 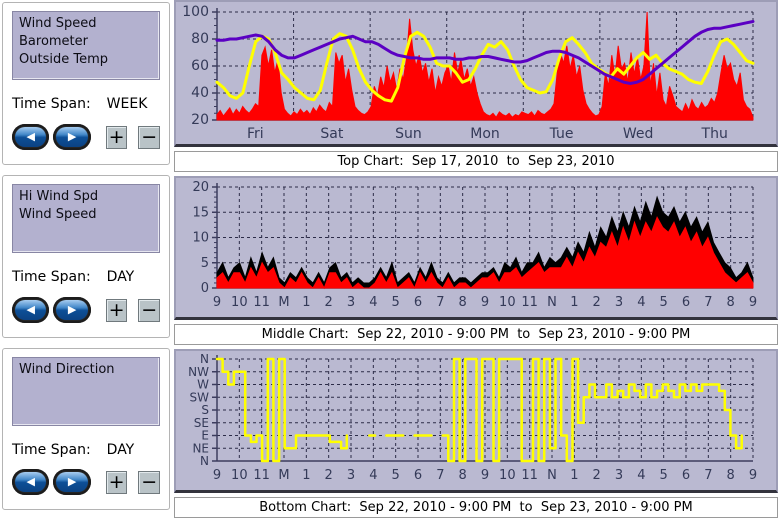 I want to click on svg-text: Thu, so click(x=714, y=134).